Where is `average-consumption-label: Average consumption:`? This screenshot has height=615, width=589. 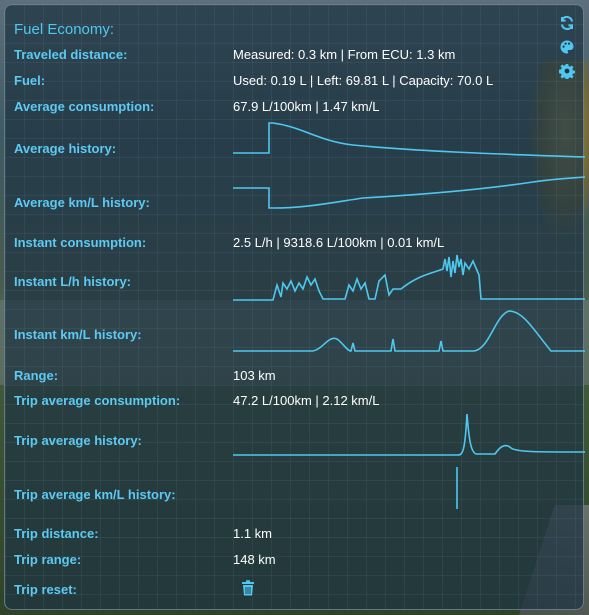 average-consumption-label: Average consumption: is located at coordinates (84, 106).